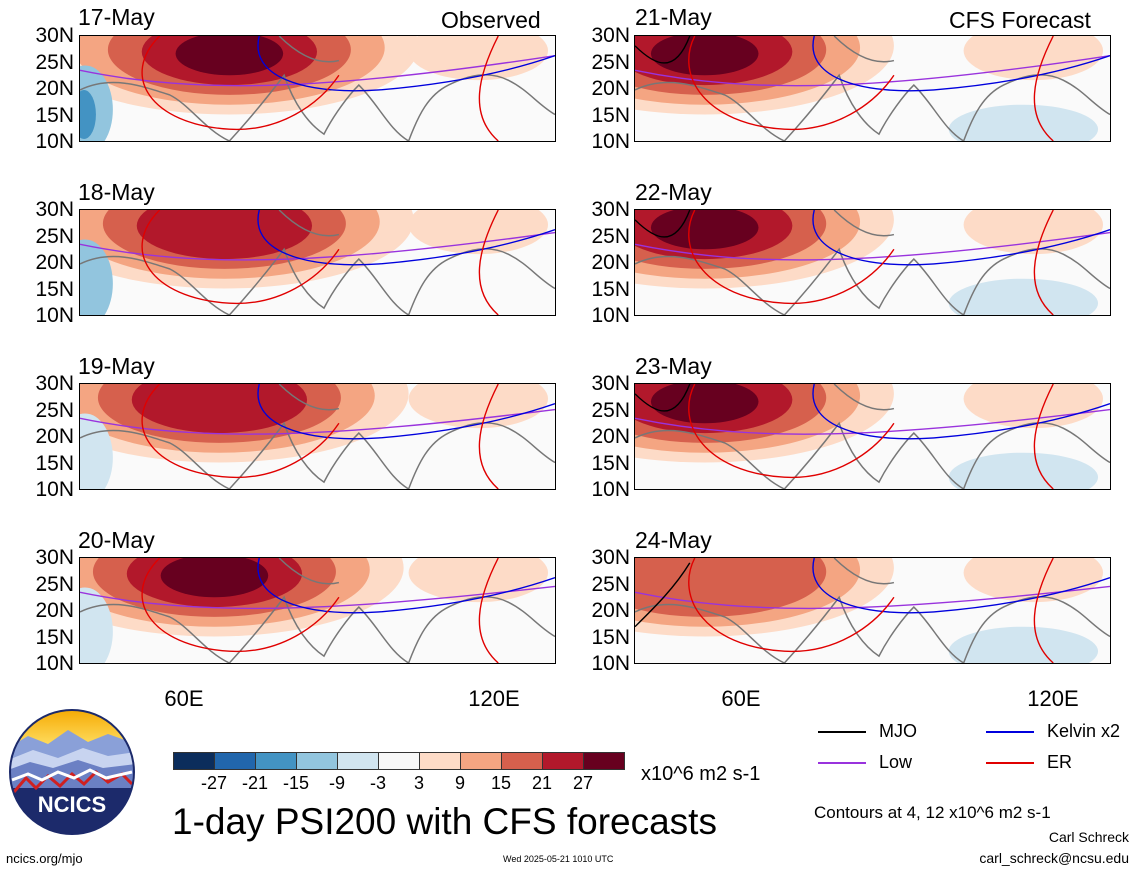 The image size is (1135, 872). I want to click on date-label: 24-May, so click(673, 540).